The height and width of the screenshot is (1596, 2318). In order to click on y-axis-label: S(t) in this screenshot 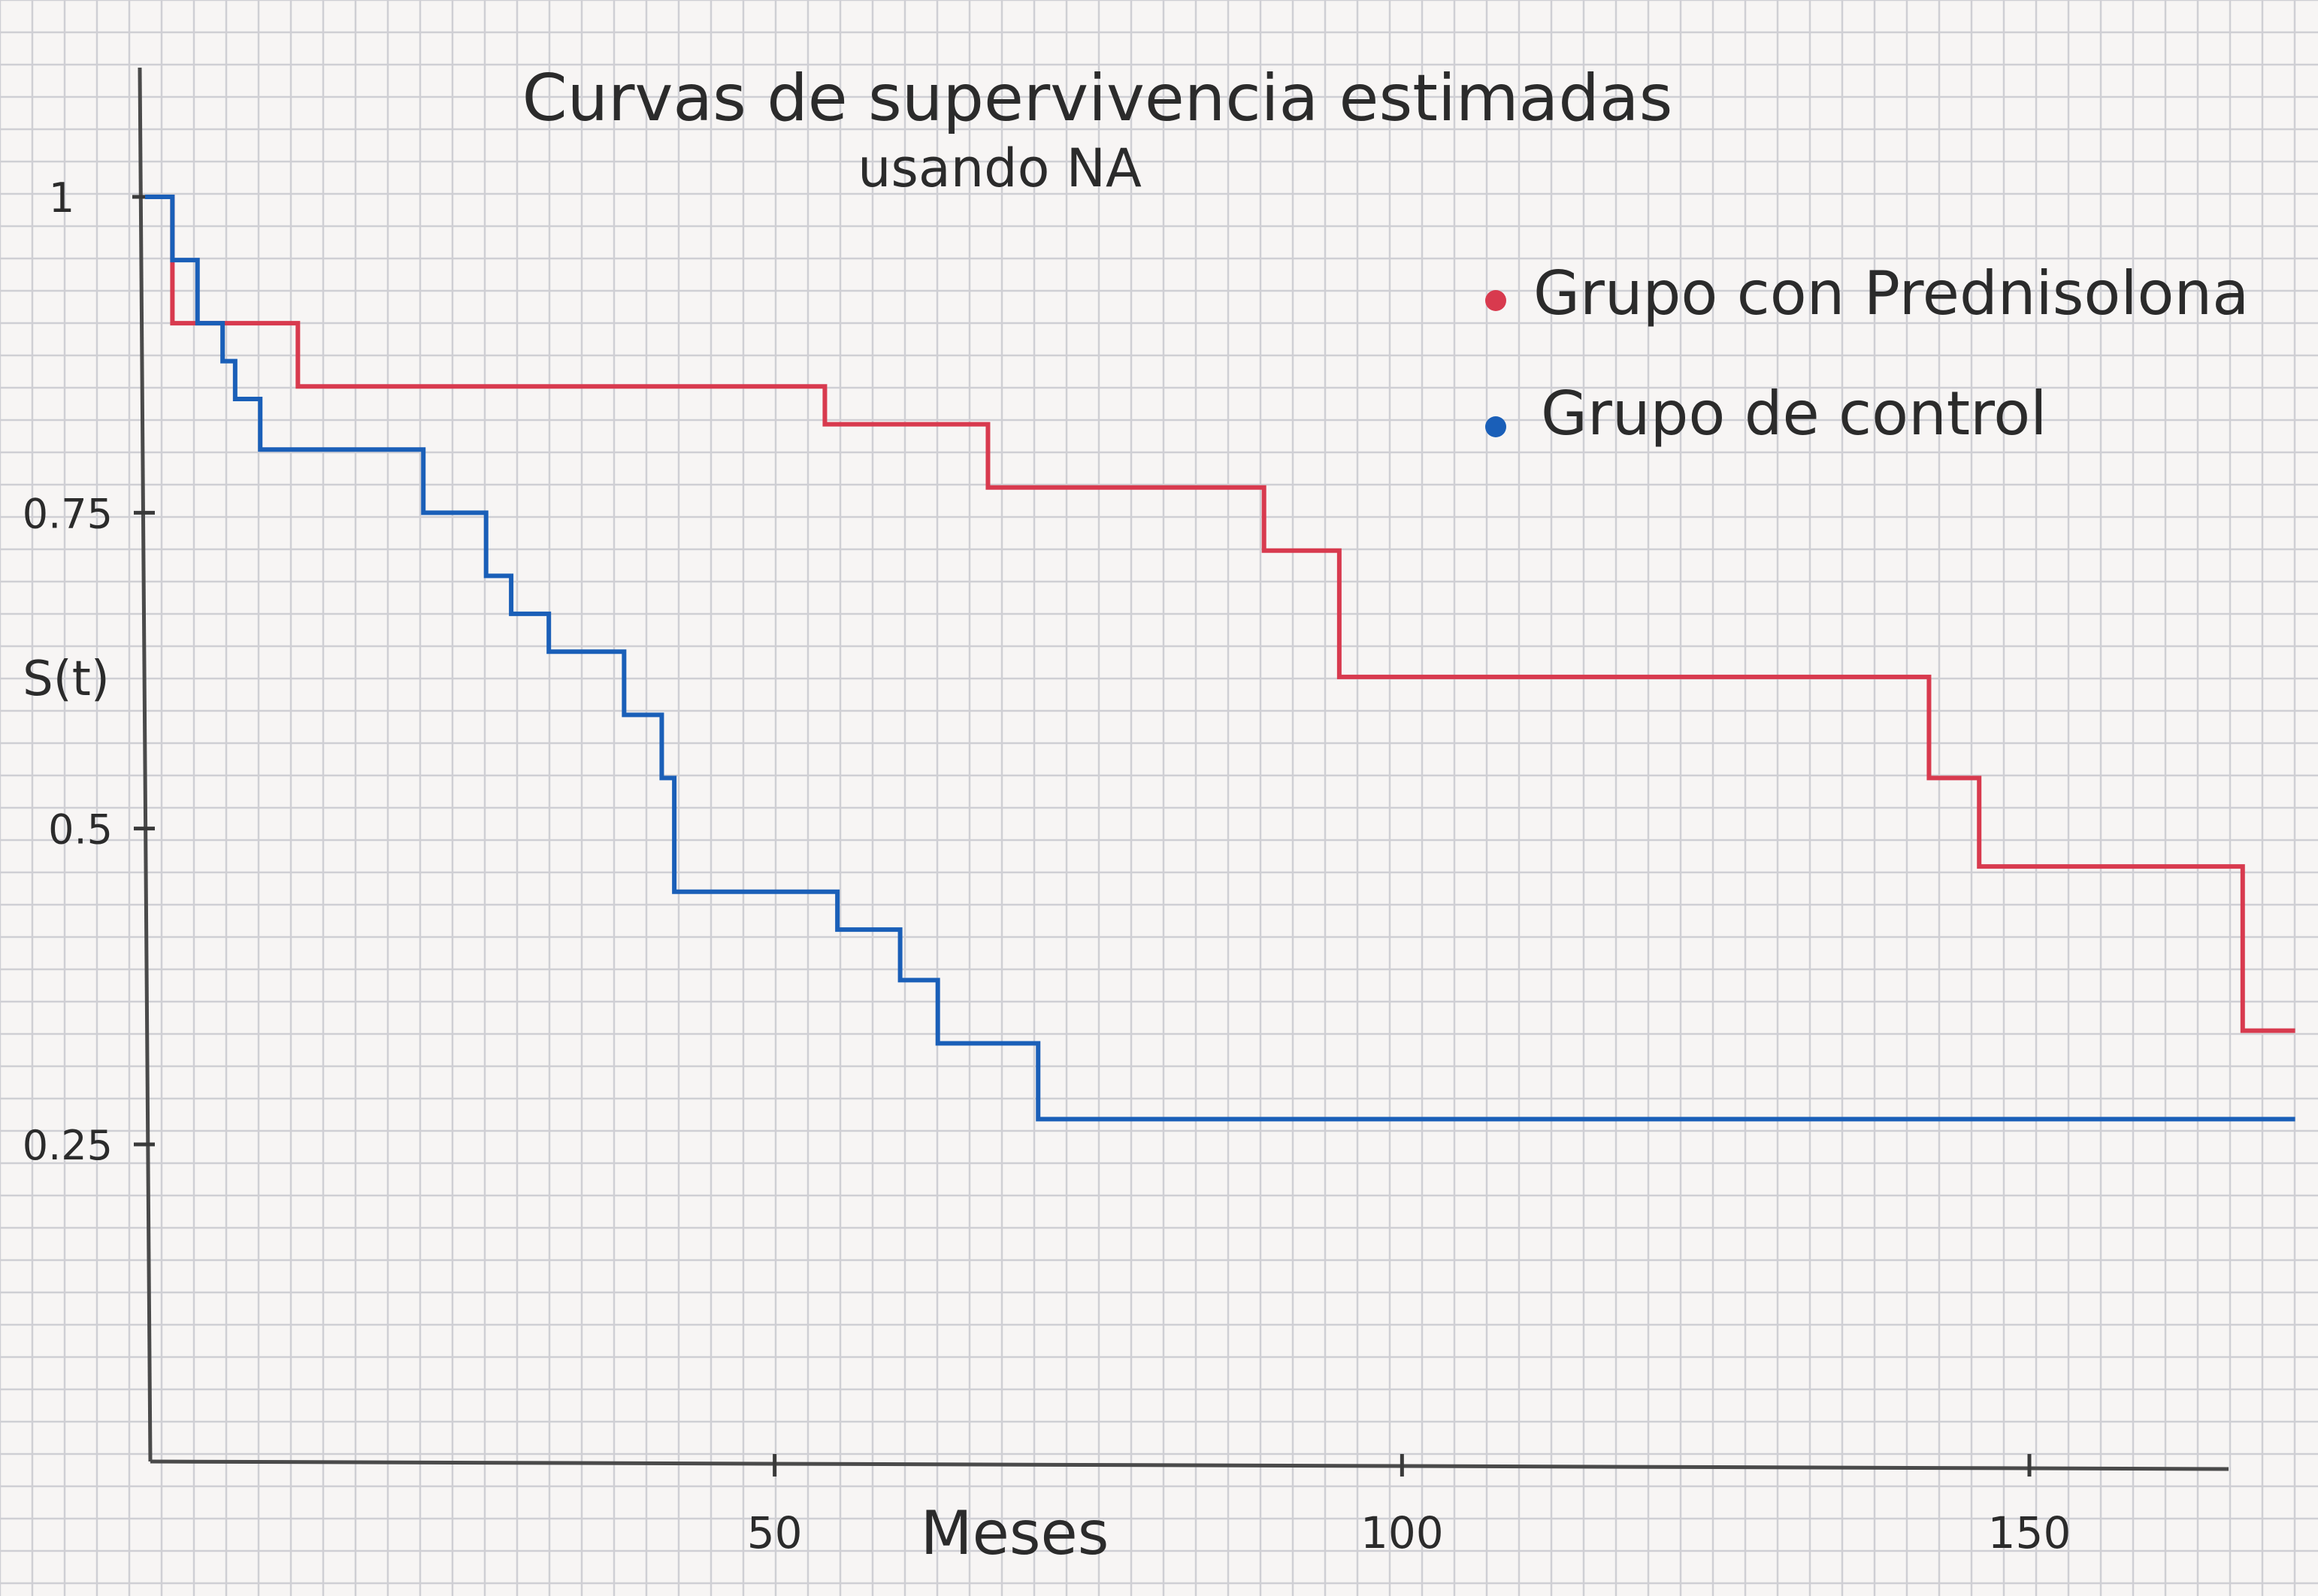, I will do `click(66, 679)`.